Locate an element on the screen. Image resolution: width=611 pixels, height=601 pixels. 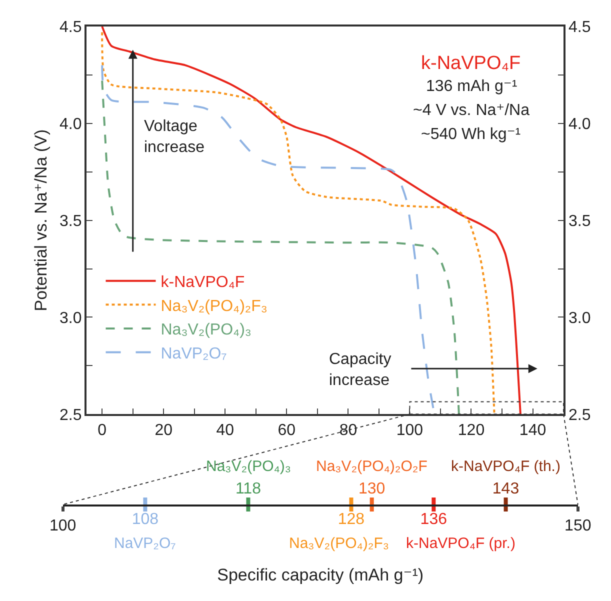
annotation: k-NaVPO₄F is located at coordinates (471, 63).